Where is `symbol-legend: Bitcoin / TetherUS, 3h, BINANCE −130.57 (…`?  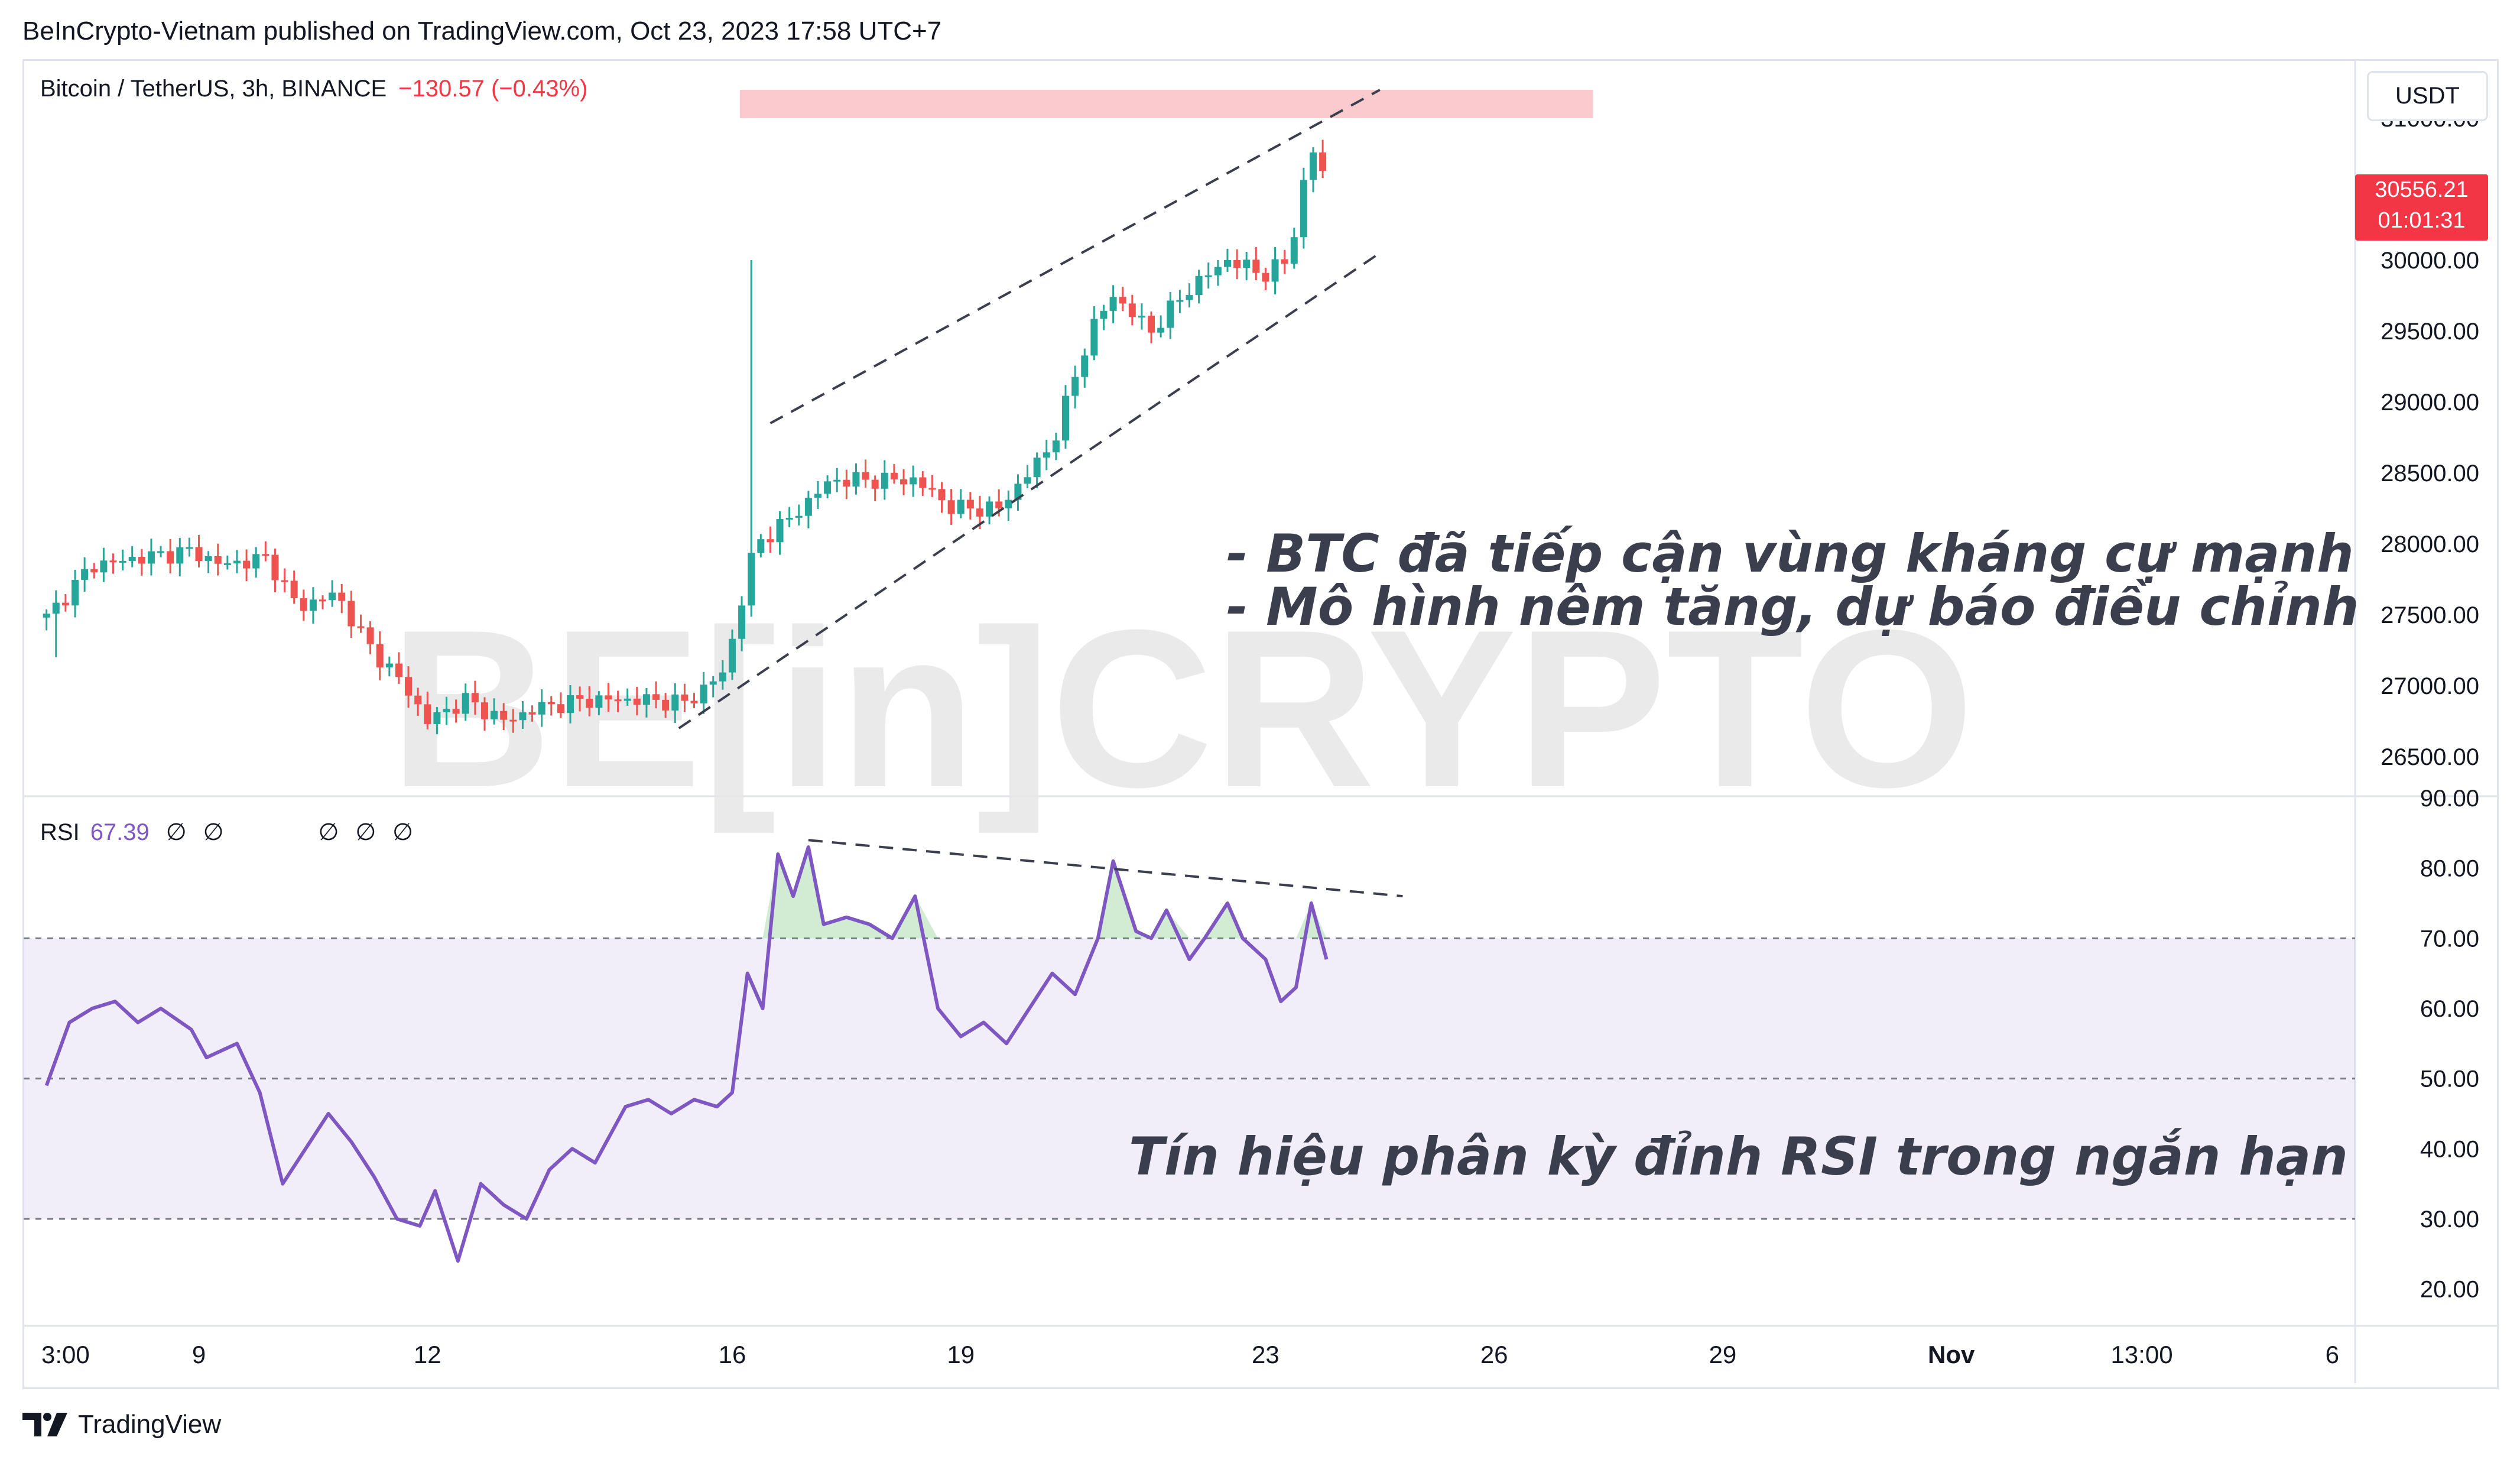
symbol-legend: Bitcoin / TetherUS, 3h, BINANCE −130.57 (… is located at coordinates (313, 89).